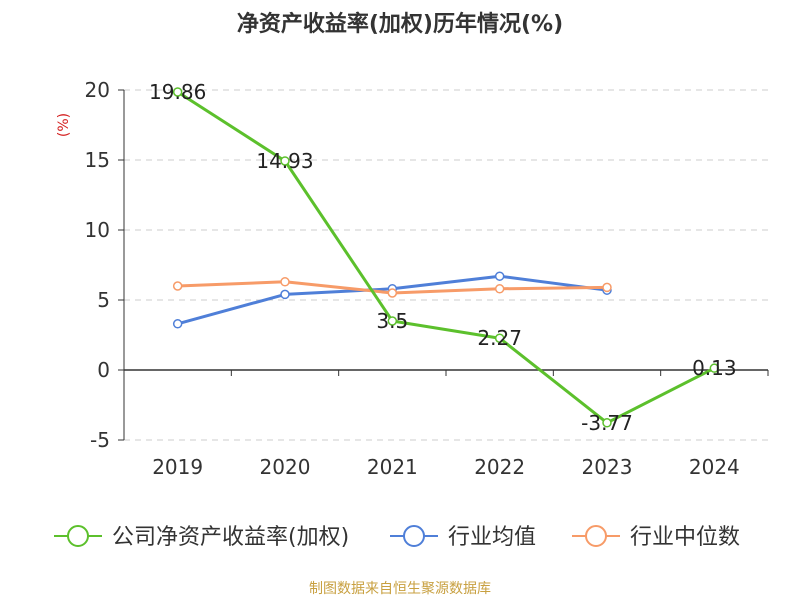 This screenshot has height=600, width=800. What do you see at coordinates (97, 90) in the screenshot?
I see `y-tick-label: 20` at bounding box center [97, 90].